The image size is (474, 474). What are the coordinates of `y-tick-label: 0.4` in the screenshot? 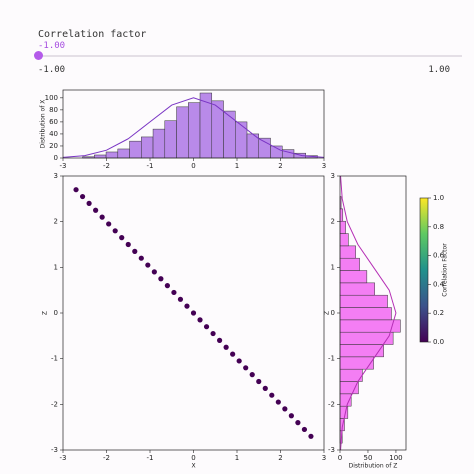 It's located at (439, 284).